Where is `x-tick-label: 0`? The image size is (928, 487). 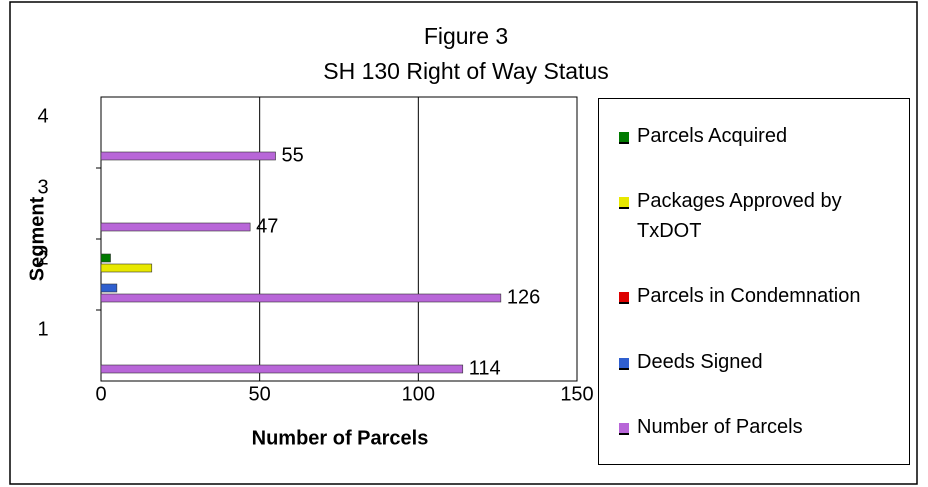 x-tick-label: 0 is located at coordinates (100, 394).